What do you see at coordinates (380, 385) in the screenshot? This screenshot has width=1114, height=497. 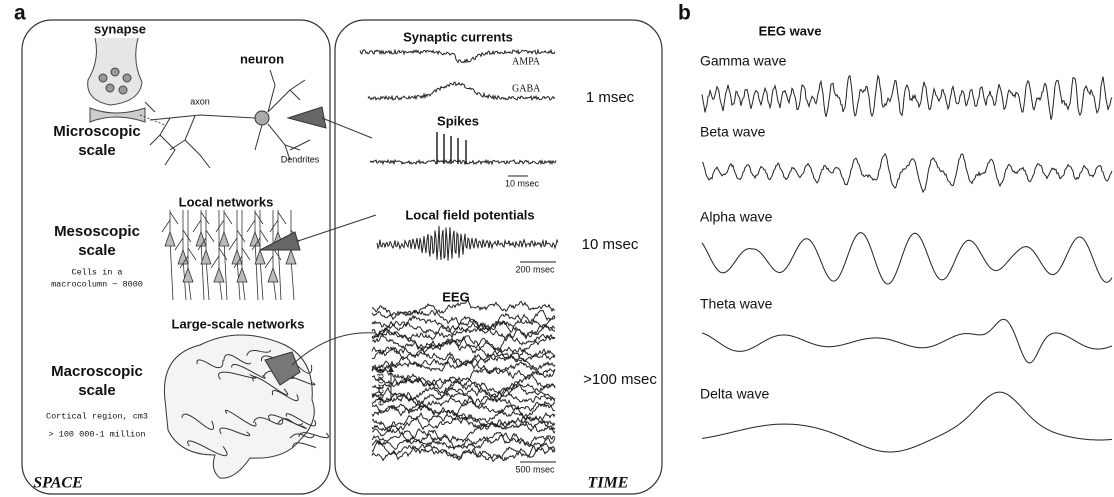 I see `electrodes-label: electrodes` at bounding box center [380, 385].